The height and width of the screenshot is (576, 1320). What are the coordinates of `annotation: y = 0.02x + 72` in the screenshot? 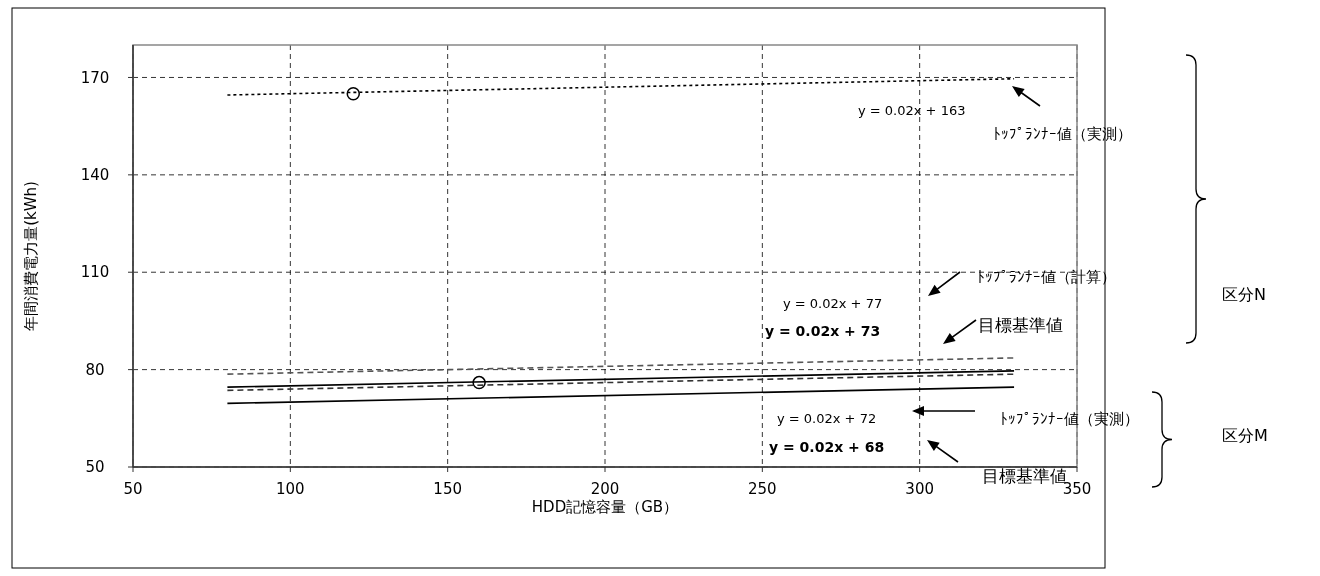 It's located at (827, 418).